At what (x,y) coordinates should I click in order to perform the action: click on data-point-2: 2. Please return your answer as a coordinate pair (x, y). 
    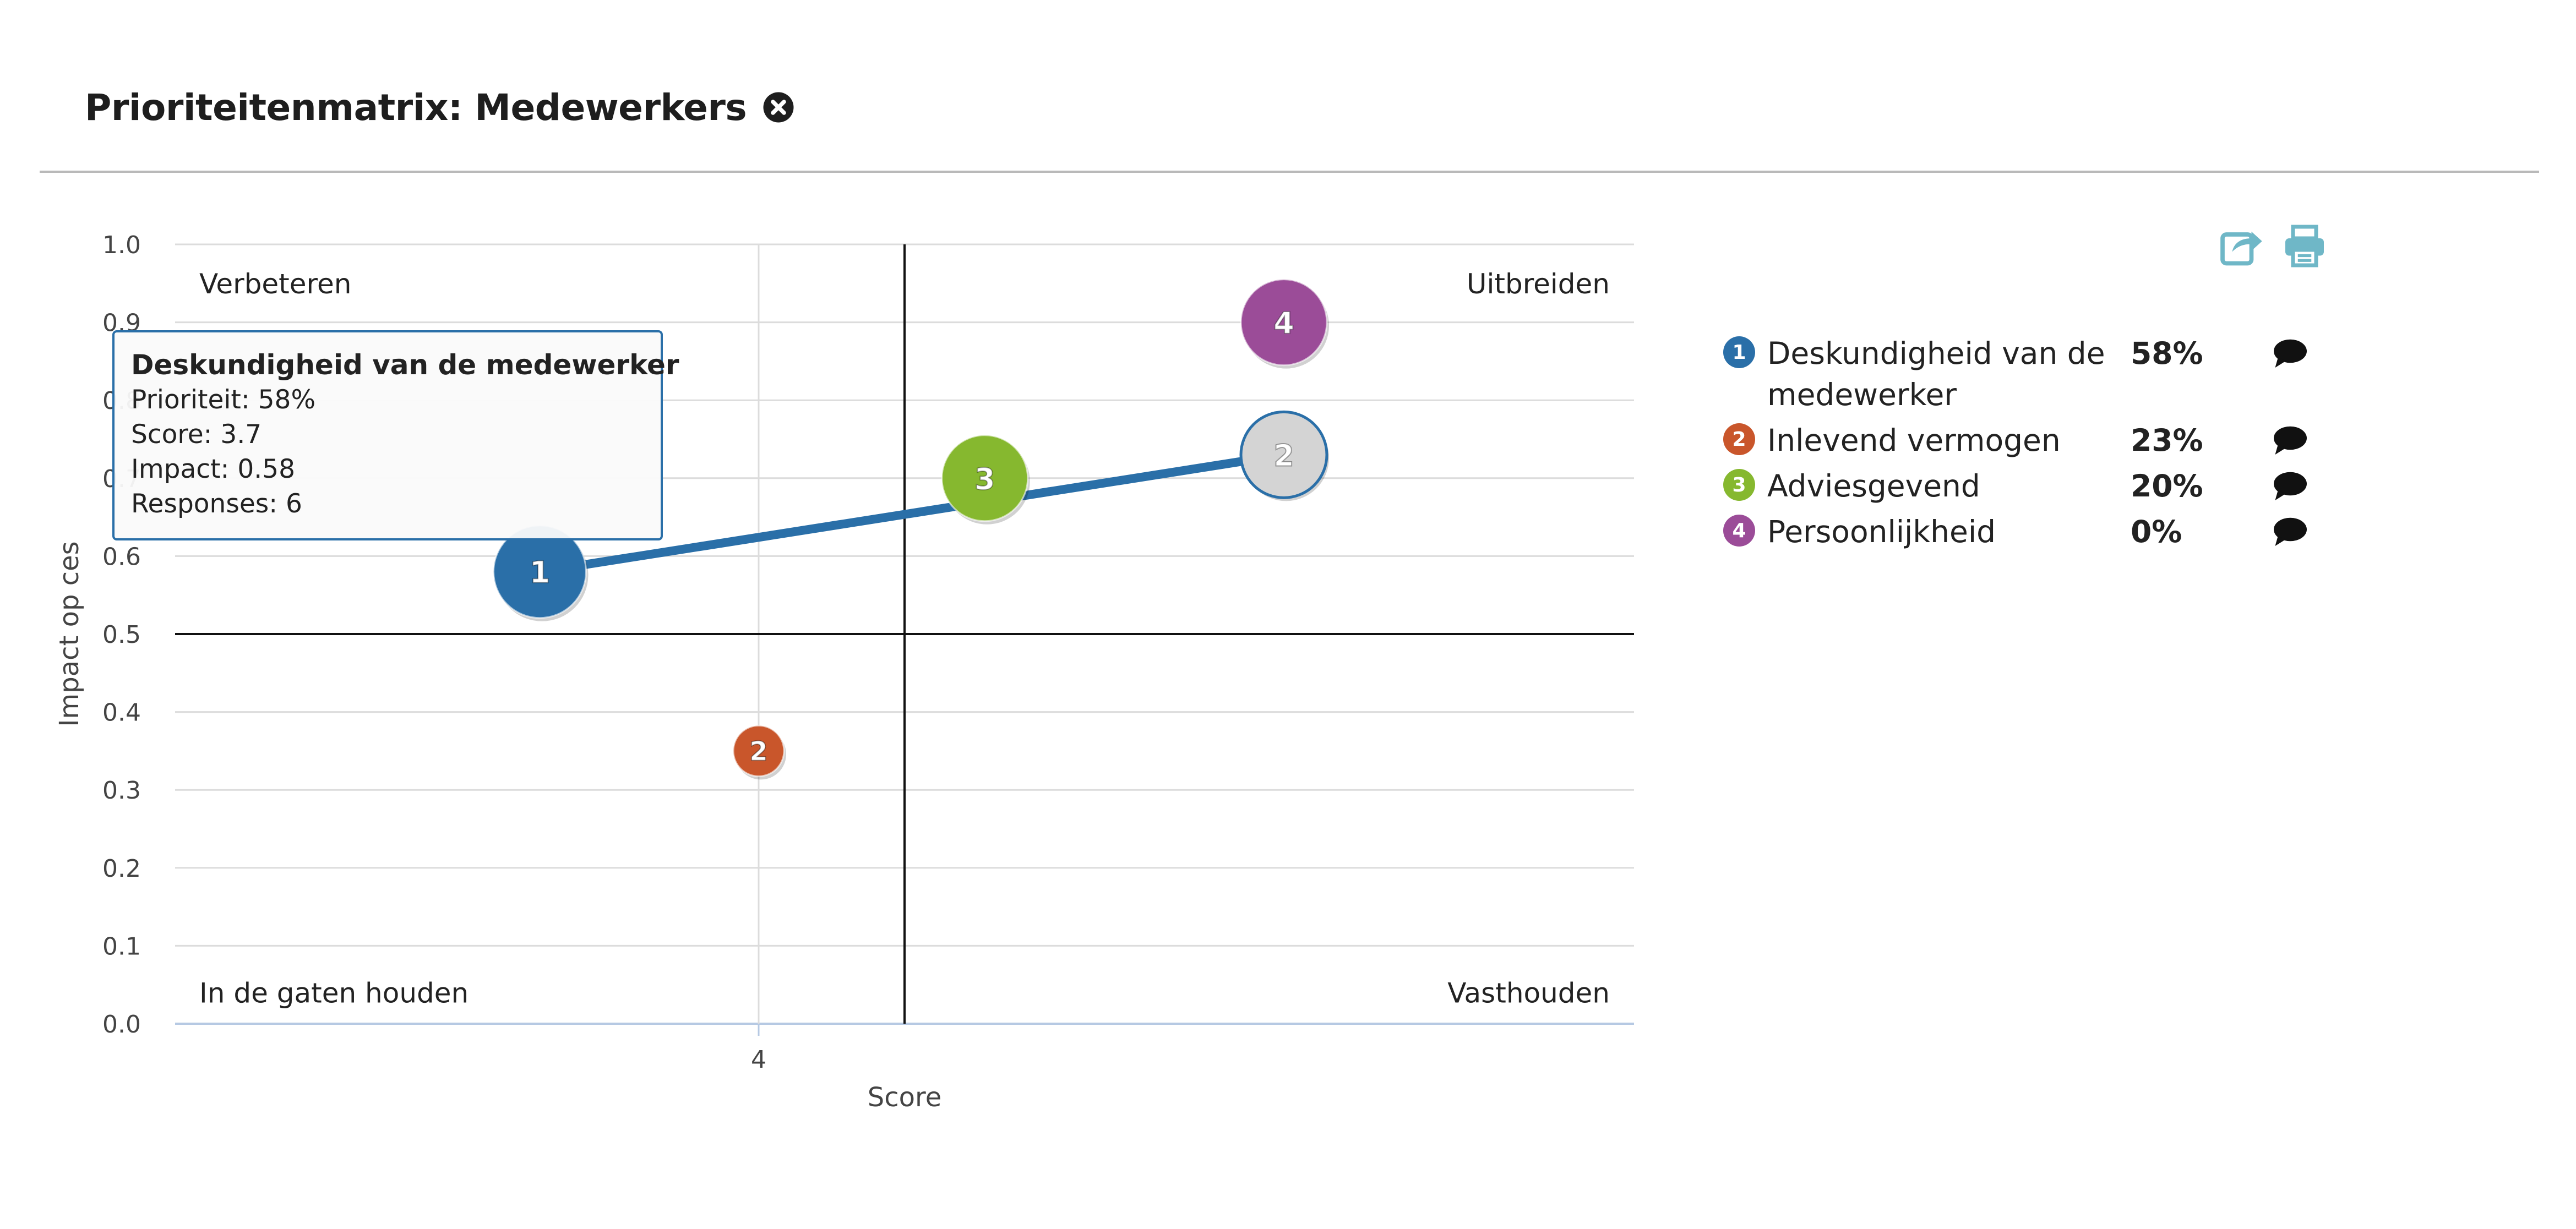
    Looking at the image, I should click on (759, 752).